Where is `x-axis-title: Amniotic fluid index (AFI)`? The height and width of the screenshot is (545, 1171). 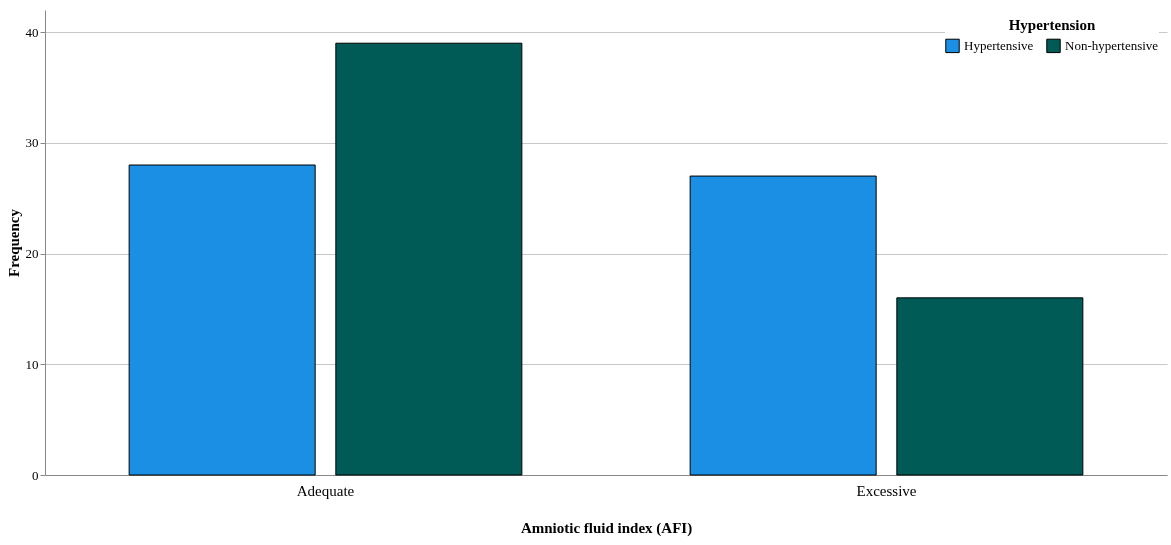 x-axis-title: Amniotic fluid index (AFI) is located at coordinates (606, 528).